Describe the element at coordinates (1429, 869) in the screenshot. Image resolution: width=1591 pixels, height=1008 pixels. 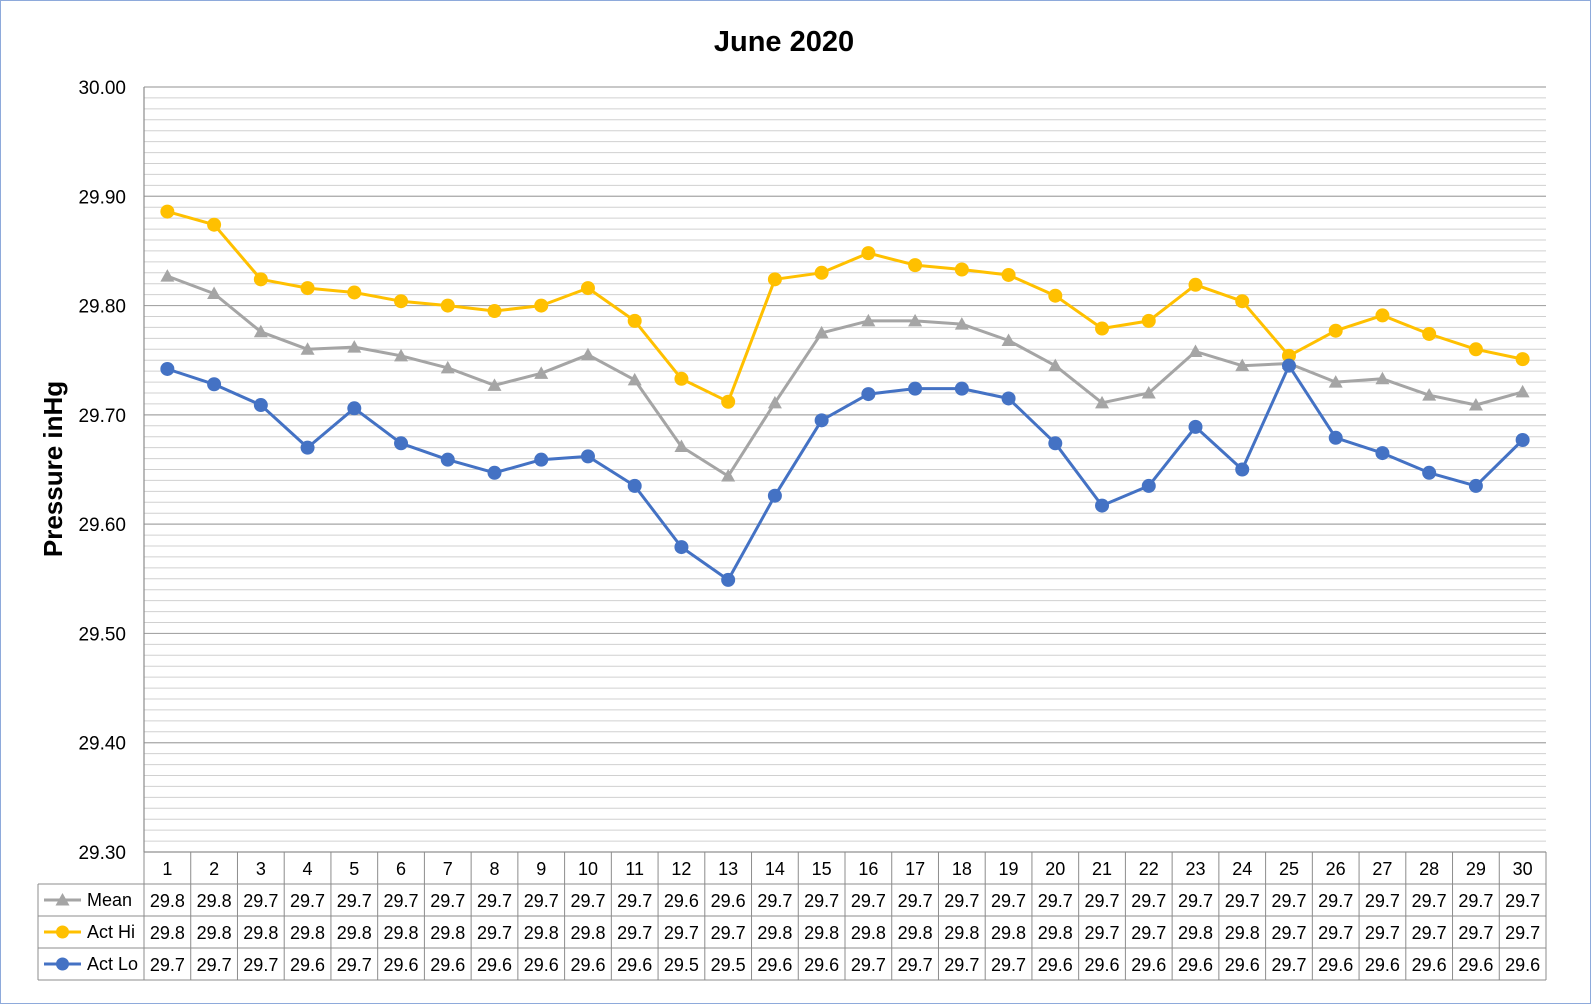
I see `x-tick-label: 28` at that location.